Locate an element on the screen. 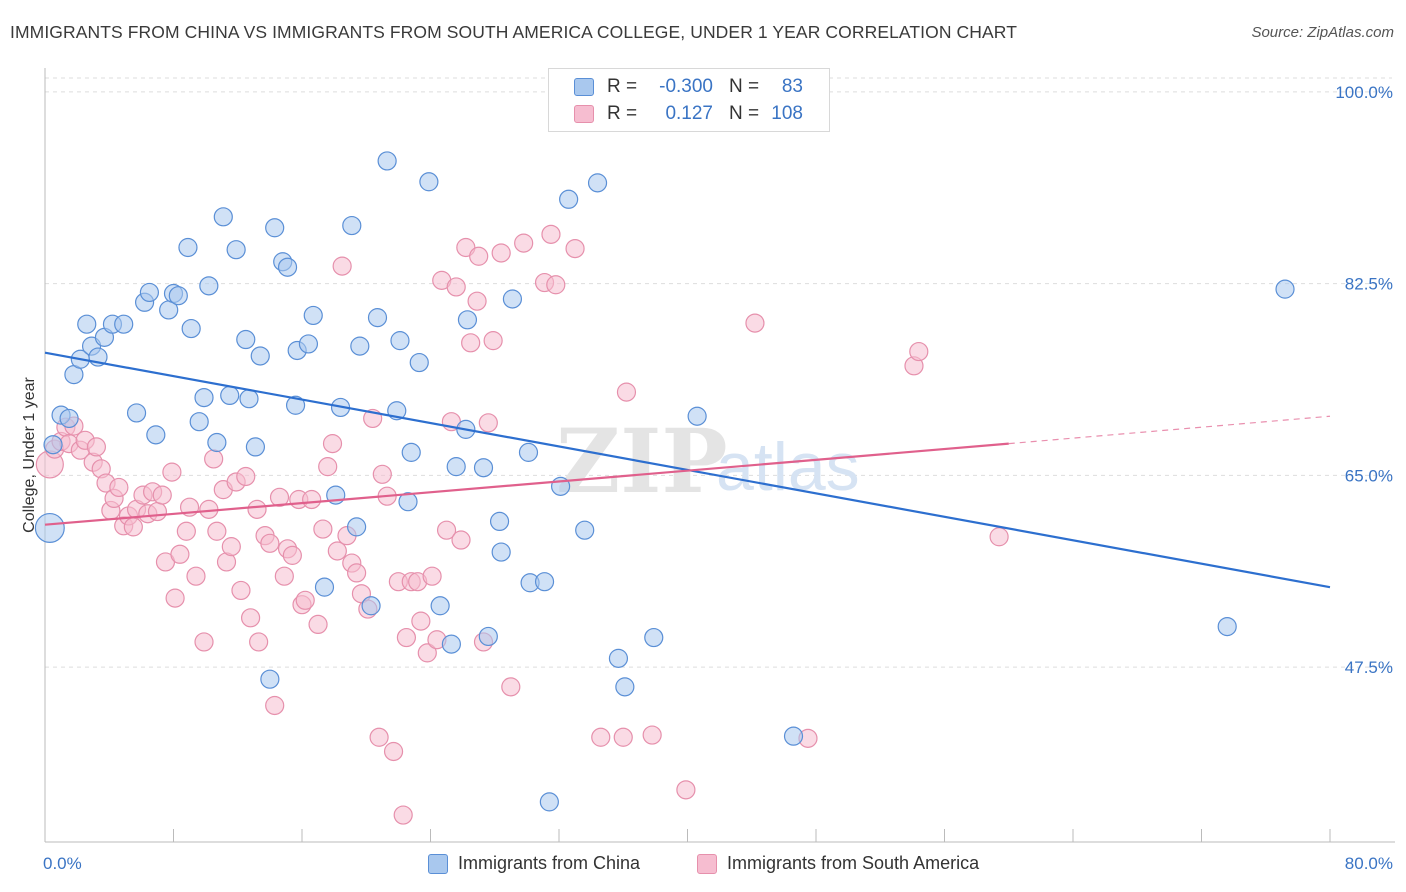 Image resolution: width=1406 pixels, height=892 pixels. legend-item-south-america: Immigrants from South America is located at coordinates (838, 863).